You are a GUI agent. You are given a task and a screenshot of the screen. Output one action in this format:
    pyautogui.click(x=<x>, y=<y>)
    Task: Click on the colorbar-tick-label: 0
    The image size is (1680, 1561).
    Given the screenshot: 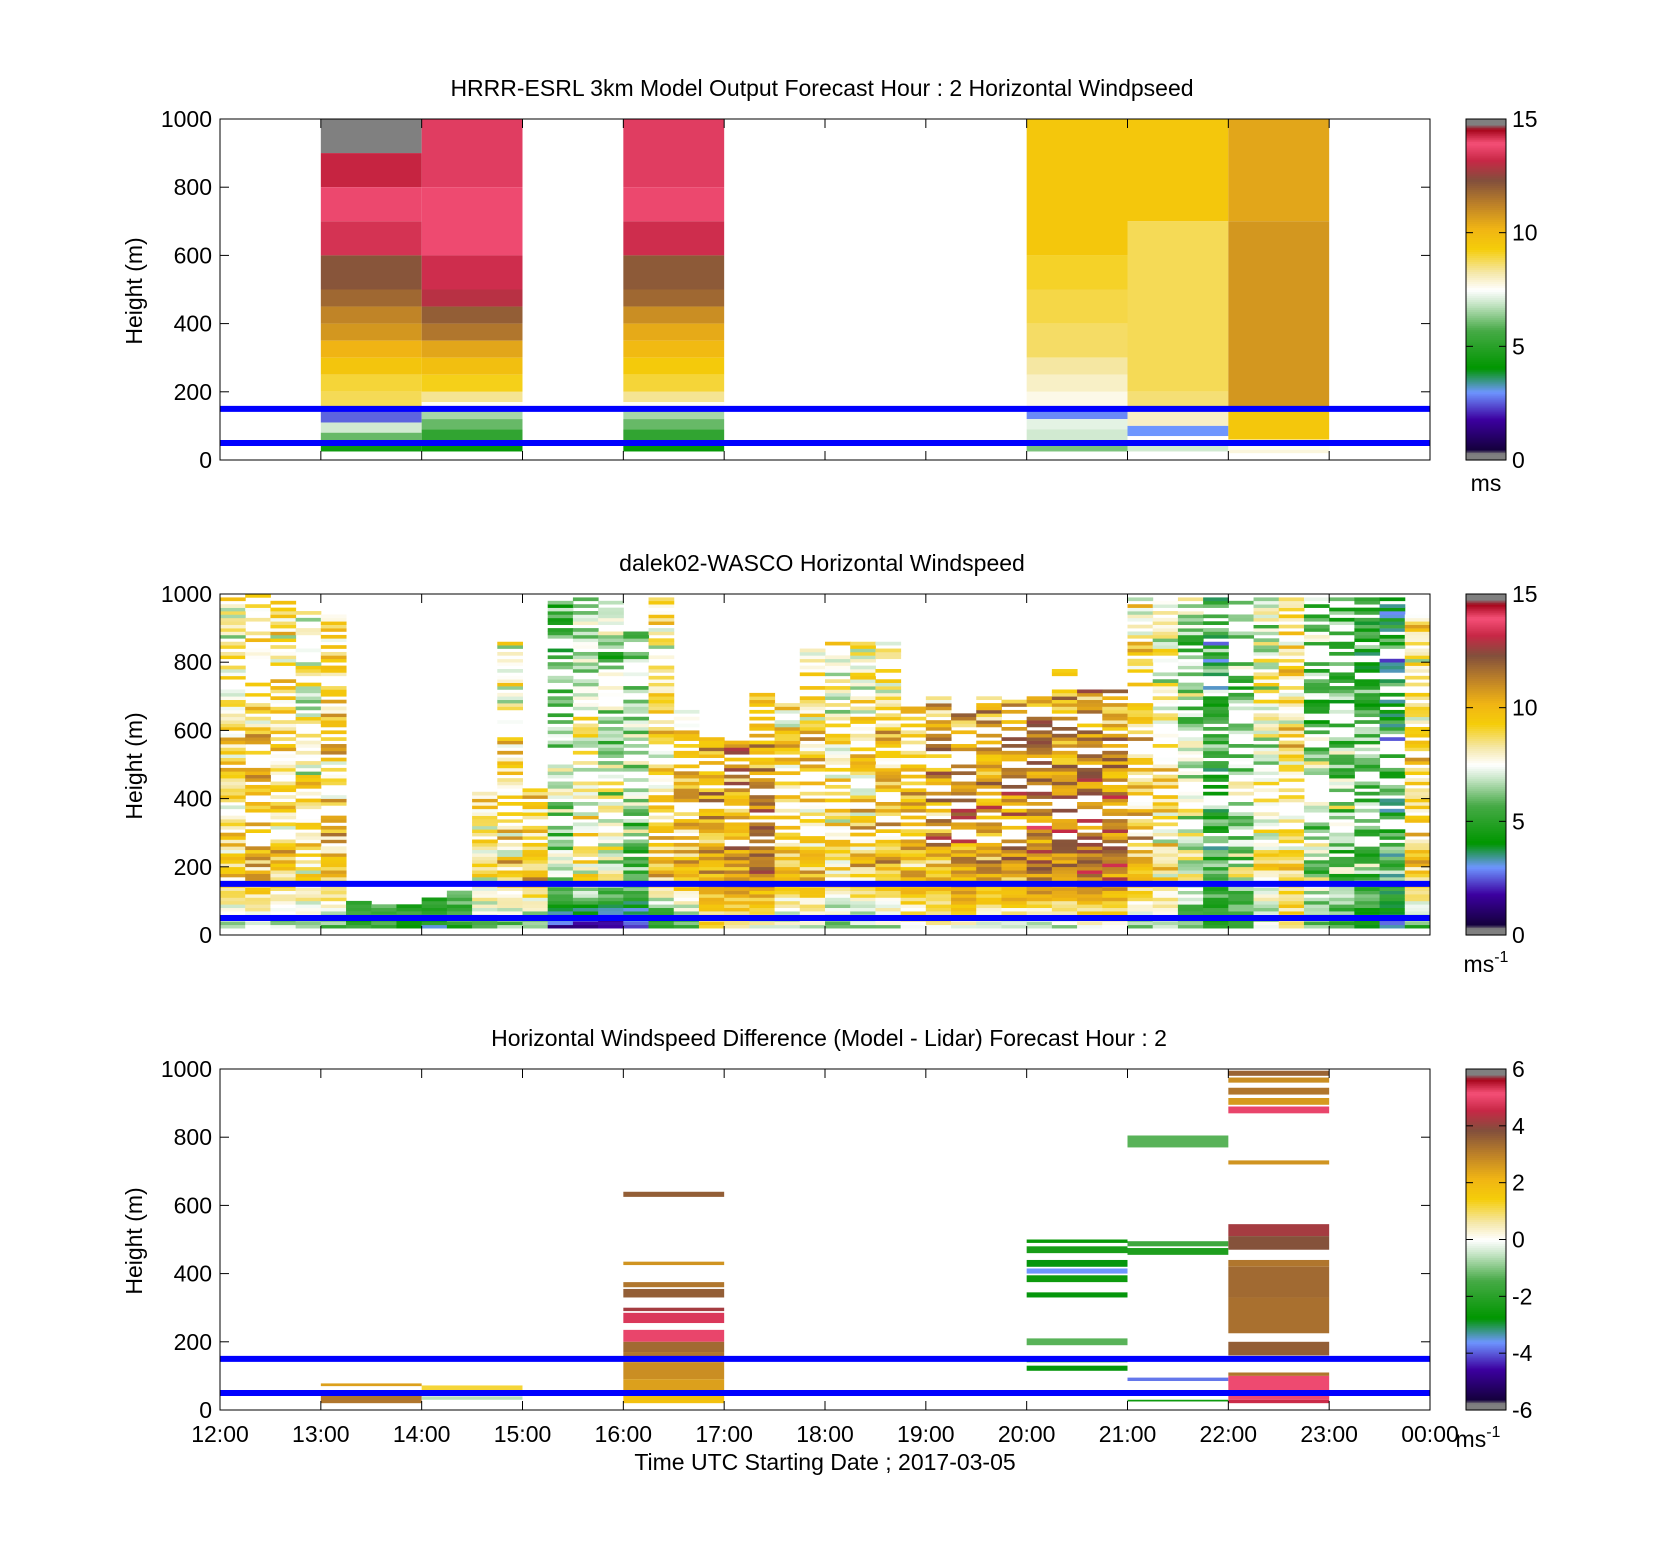 What is the action you would take?
    pyautogui.click(x=1518, y=1240)
    